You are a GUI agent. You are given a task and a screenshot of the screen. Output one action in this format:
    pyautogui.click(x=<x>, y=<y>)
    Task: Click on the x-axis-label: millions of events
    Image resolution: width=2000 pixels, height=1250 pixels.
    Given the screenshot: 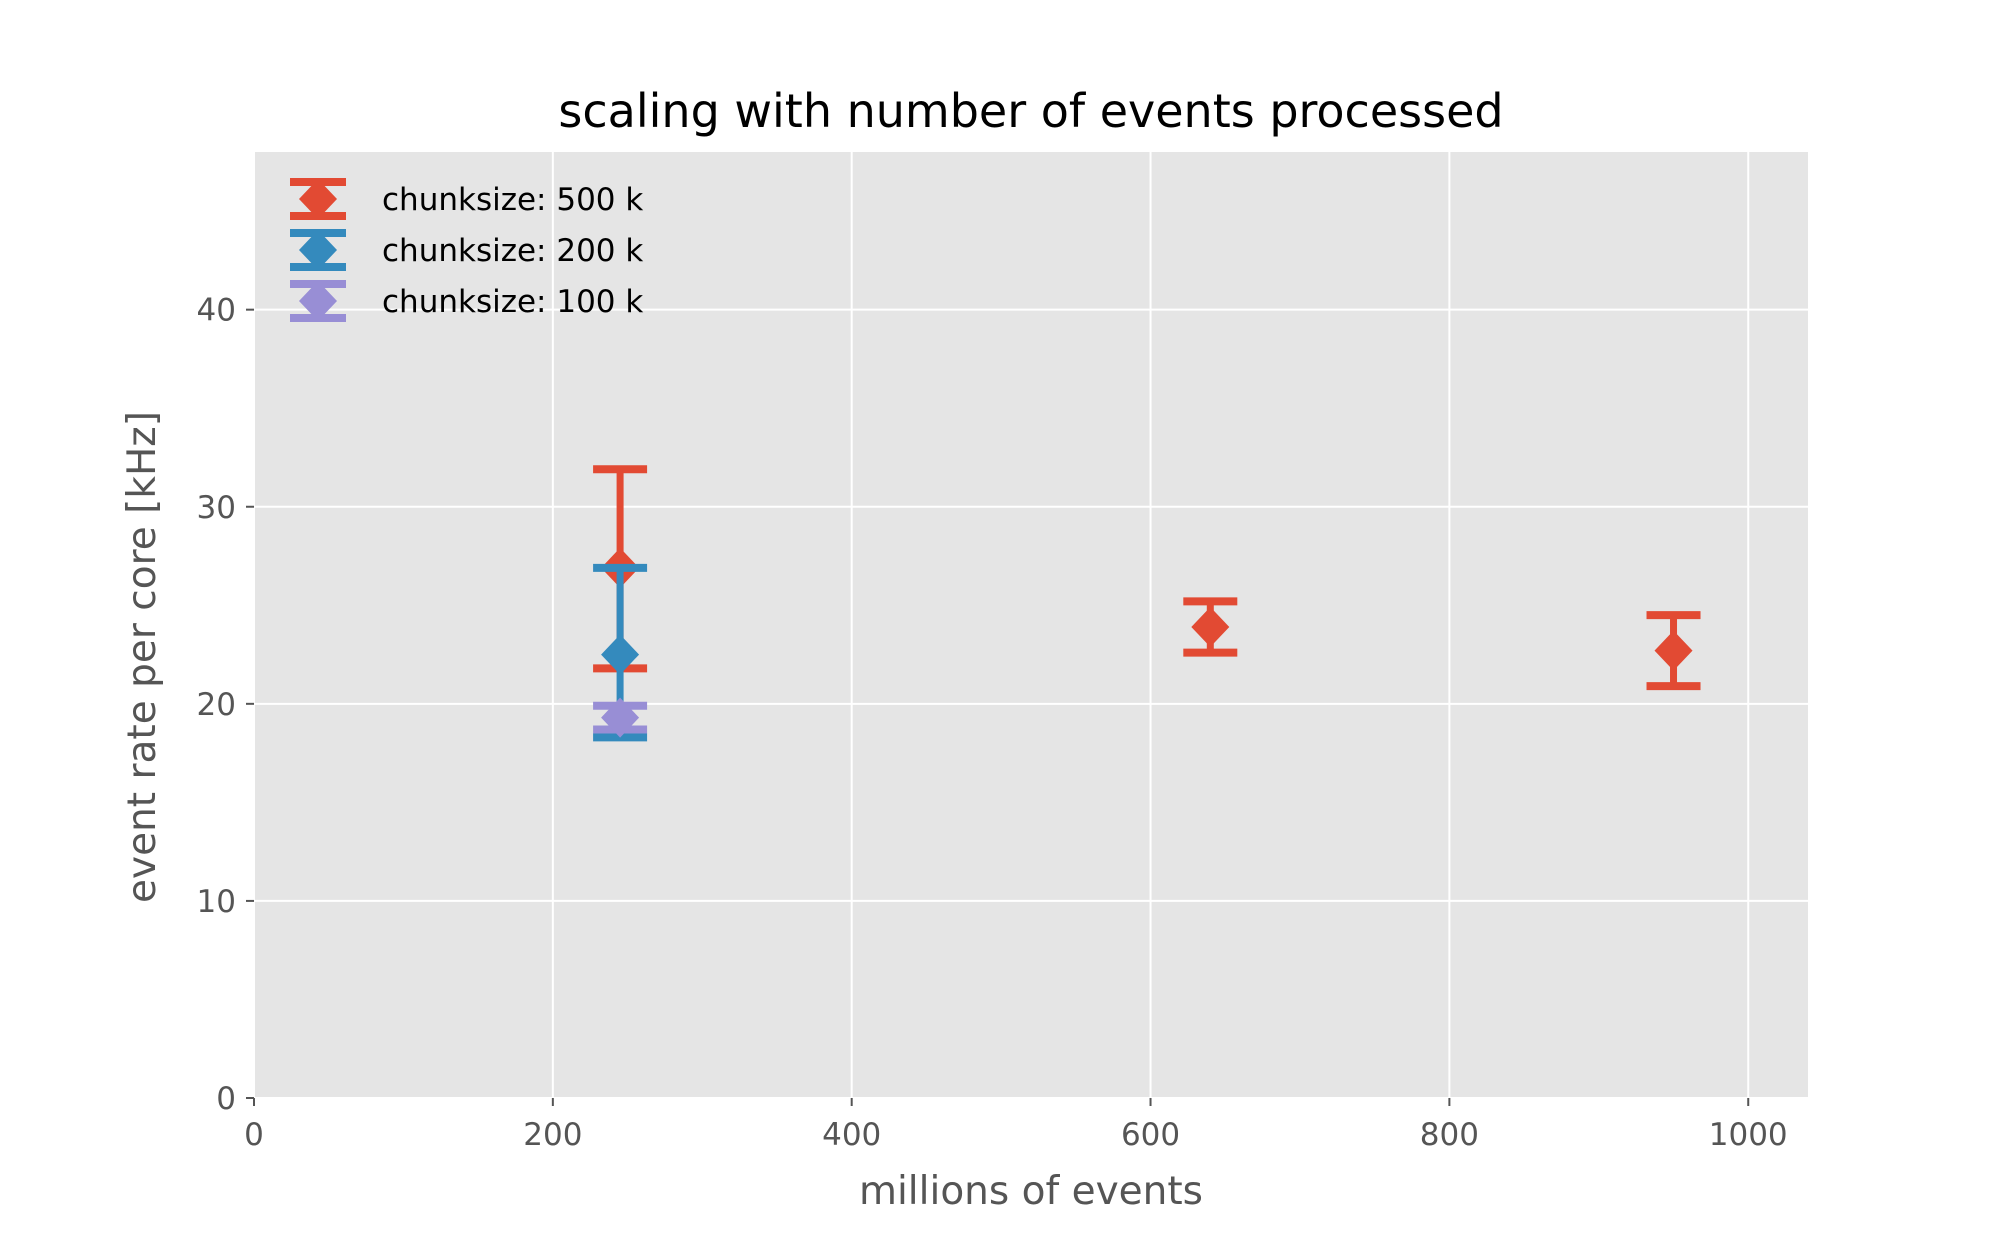 What is the action you would take?
    pyautogui.click(x=1031, y=1191)
    